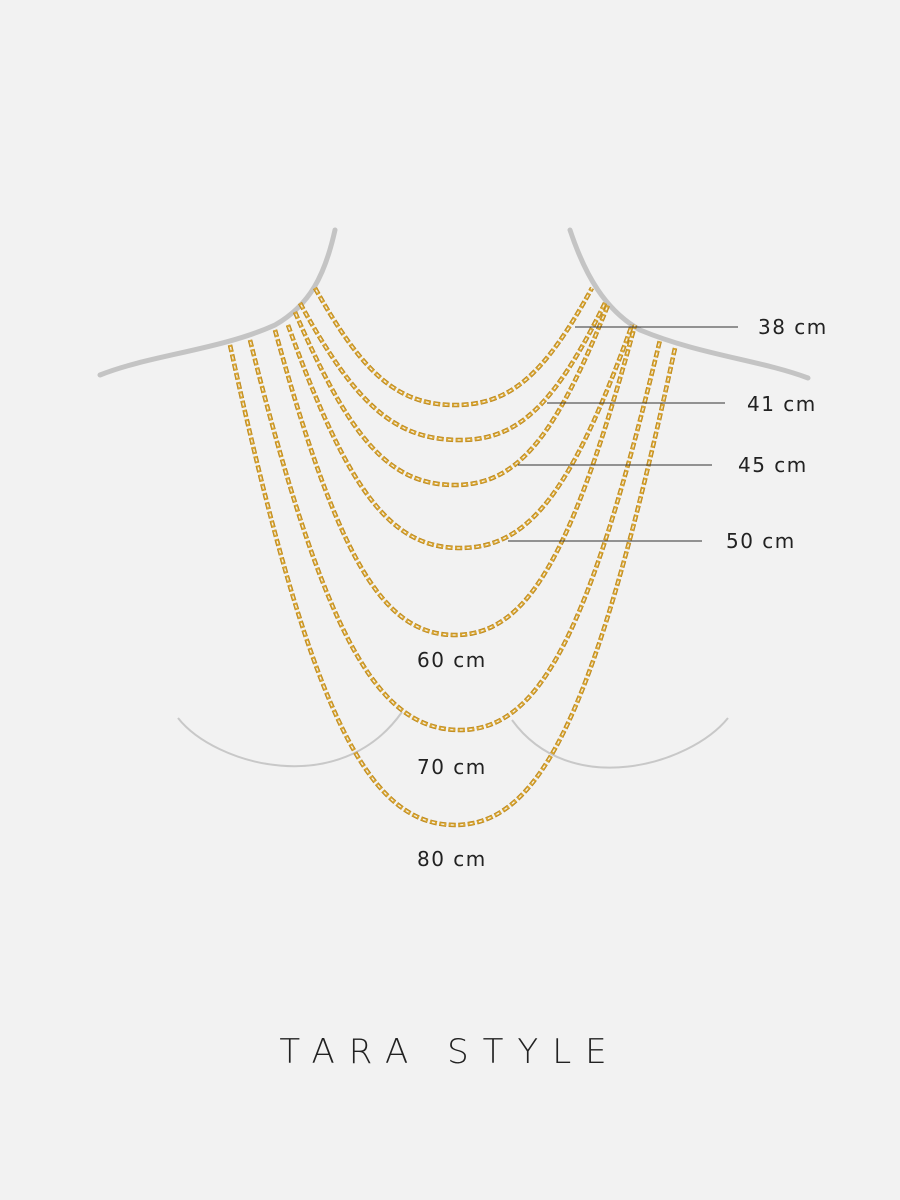 This screenshot has width=900, height=1200. What do you see at coordinates (782, 404) in the screenshot?
I see `length-label-41cm: 41 cm` at bounding box center [782, 404].